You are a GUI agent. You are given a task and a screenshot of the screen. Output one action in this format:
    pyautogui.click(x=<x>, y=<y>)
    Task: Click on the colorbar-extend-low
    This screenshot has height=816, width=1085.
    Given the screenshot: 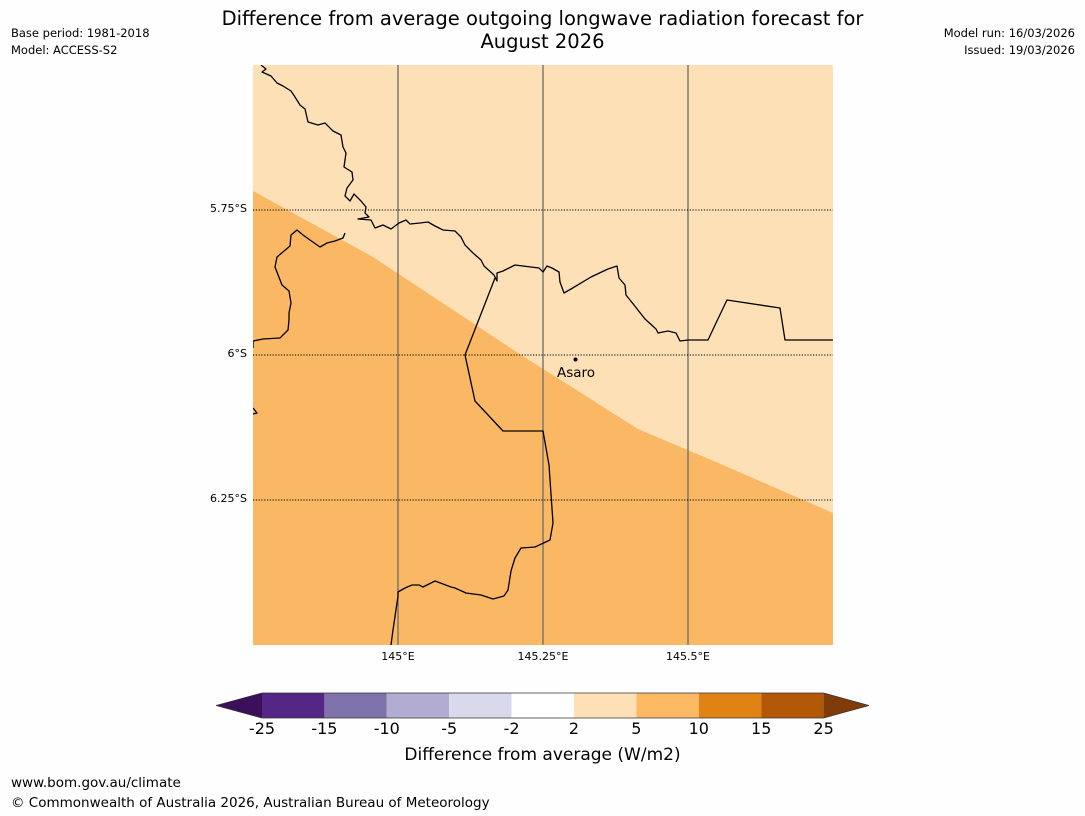 What is the action you would take?
    pyautogui.click(x=239, y=705)
    